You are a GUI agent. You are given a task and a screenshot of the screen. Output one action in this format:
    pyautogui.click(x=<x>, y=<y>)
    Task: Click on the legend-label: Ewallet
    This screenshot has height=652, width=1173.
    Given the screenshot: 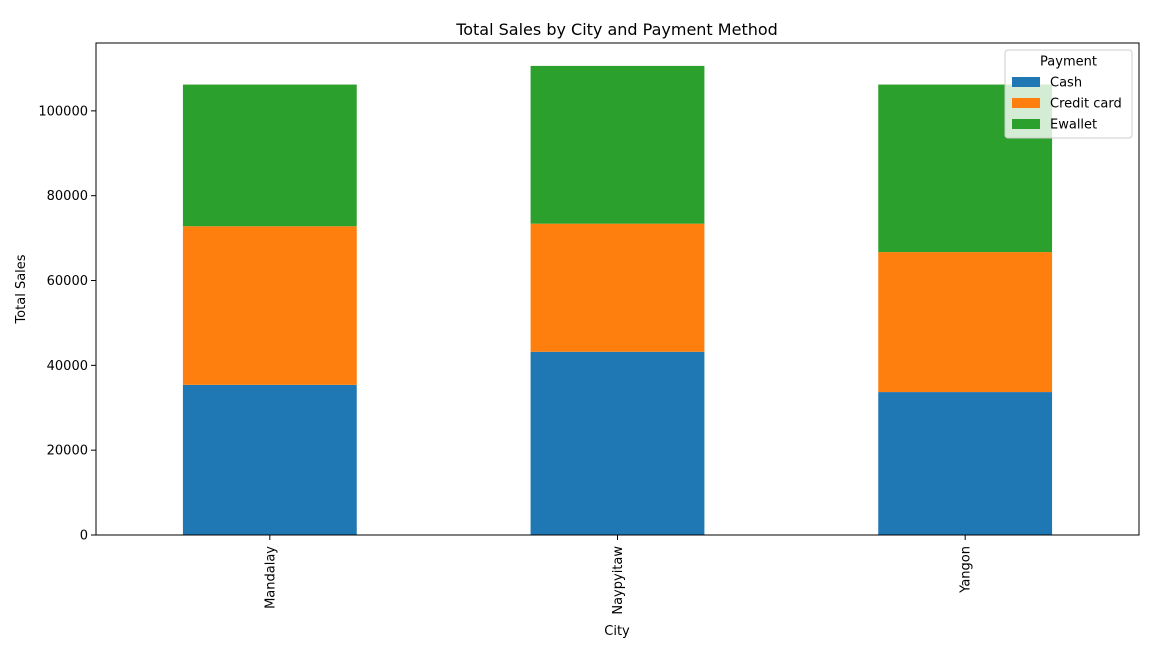 What is the action you would take?
    pyautogui.click(x=1073, y=125)
    